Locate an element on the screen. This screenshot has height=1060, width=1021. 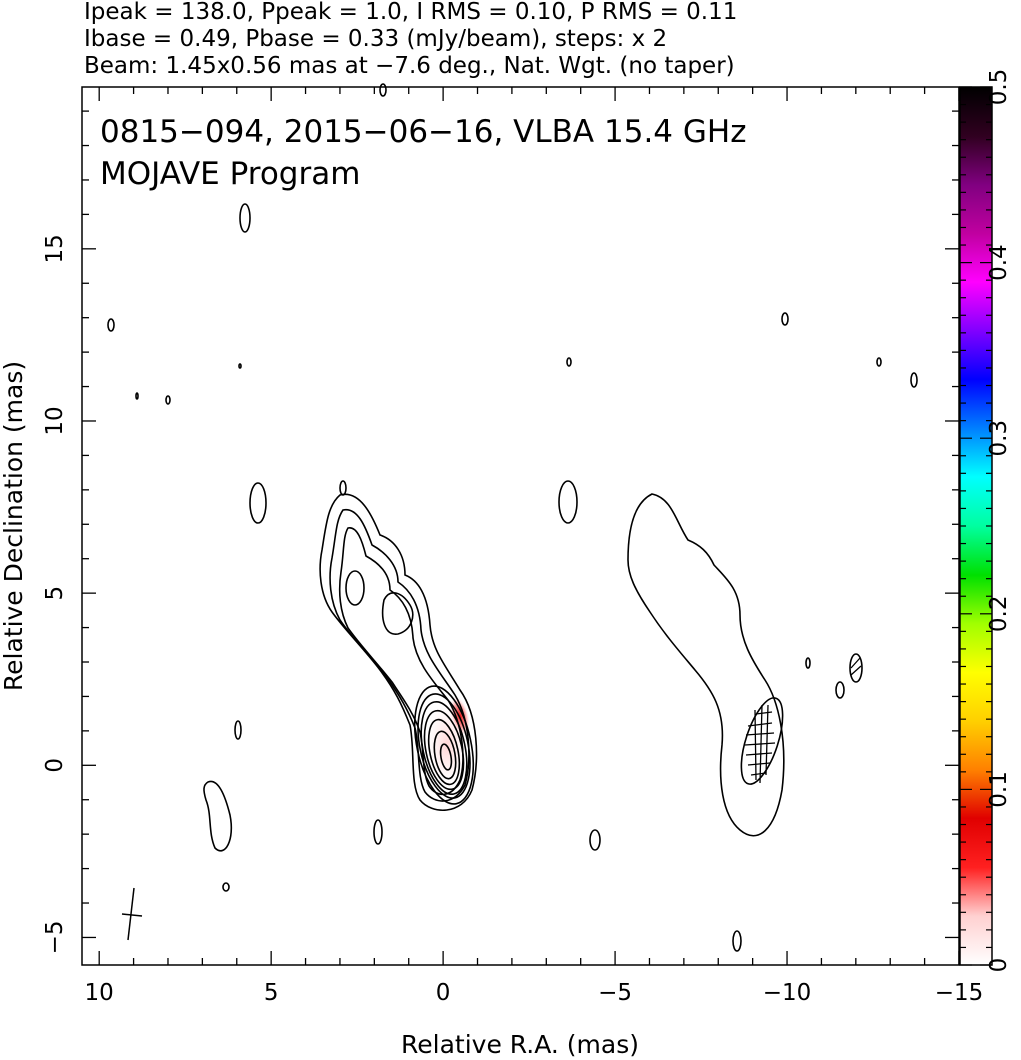
colorbar: 0 0.1 0.2 0.3 0.4 0.5 is located at coordinates (985, 521).